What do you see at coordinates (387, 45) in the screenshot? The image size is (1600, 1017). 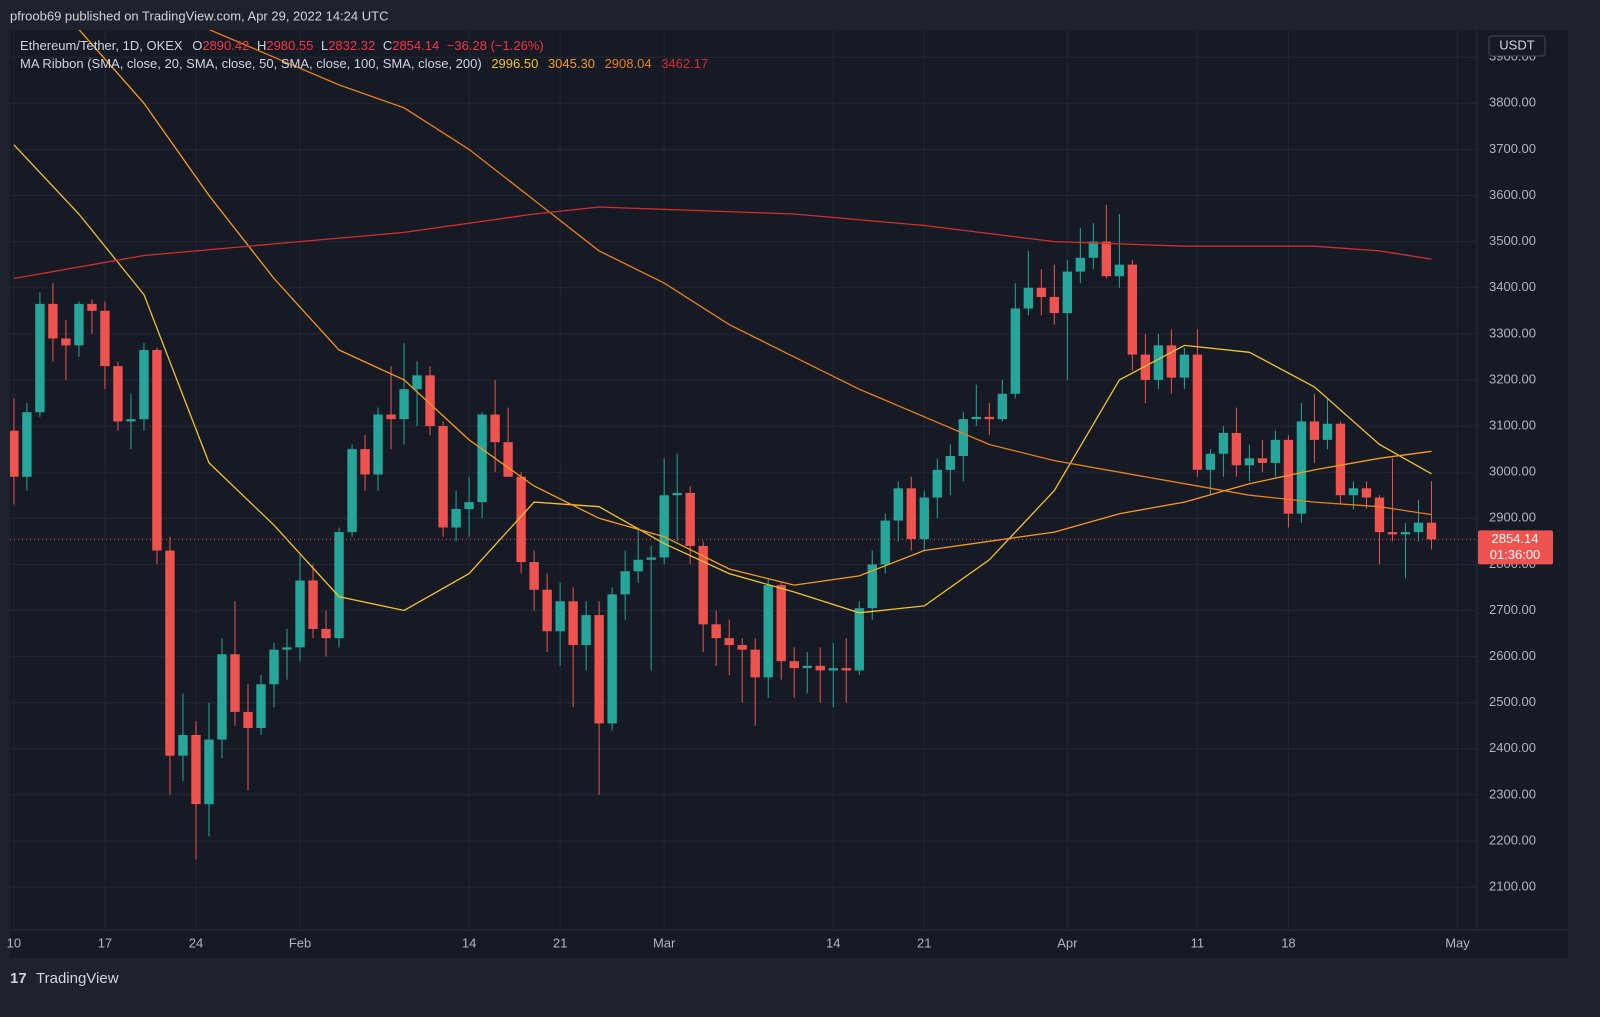 I see `ohlc-letter: C` at bounding box center [387, 45].